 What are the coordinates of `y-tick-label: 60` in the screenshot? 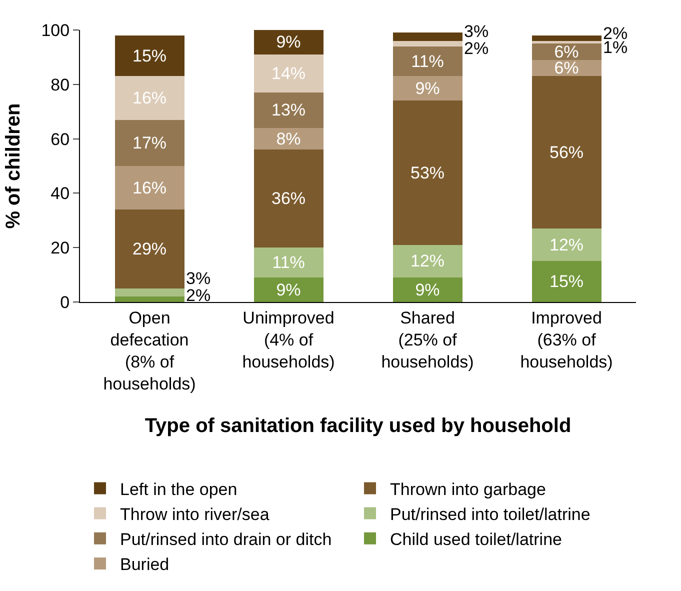 It's located at (60, 139).